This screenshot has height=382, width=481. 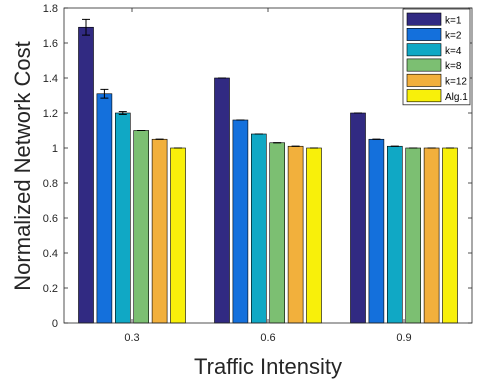 I want to click on y-tick-label: 1.8, so click(x=50, y=9).